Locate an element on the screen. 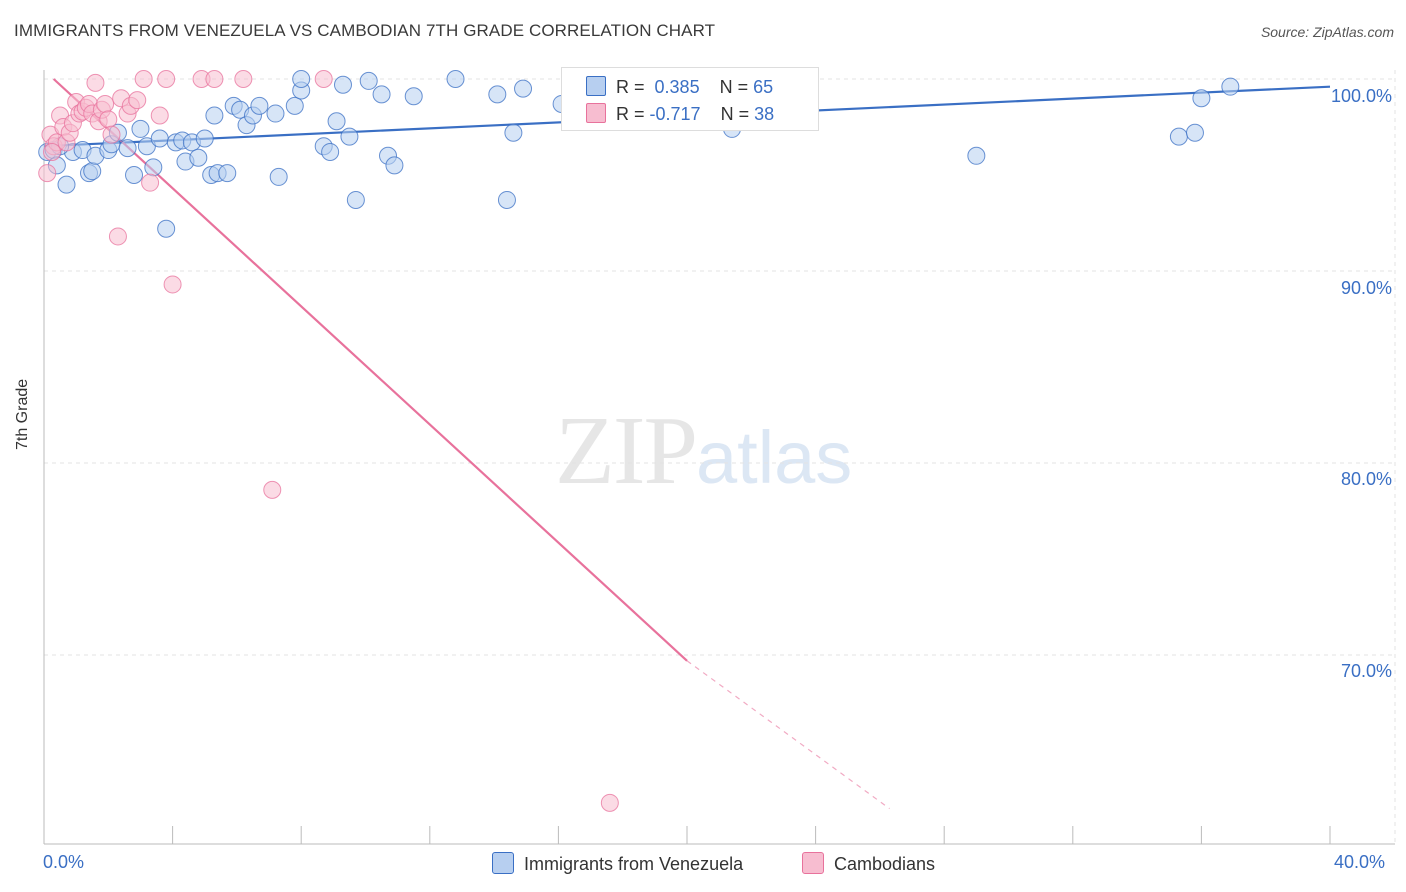 Image resolution: width=1406 pixels, height=892 pixels. y-tick-label: 70.0% is located at coordinates (1366, 671).